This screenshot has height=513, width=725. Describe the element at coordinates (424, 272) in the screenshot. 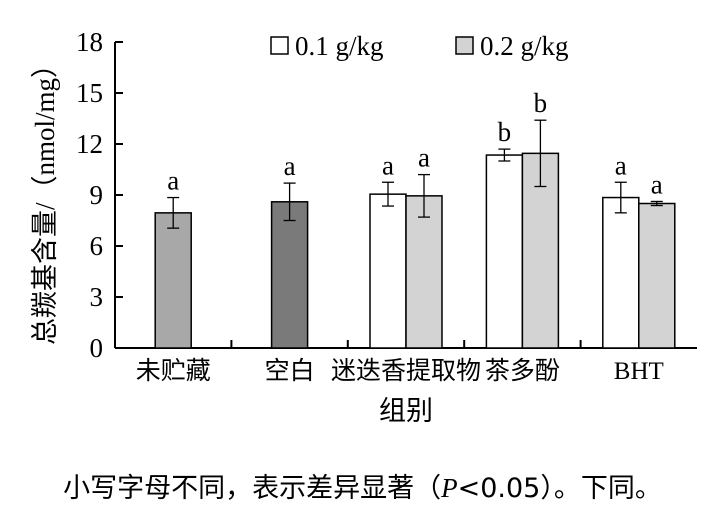

I see `bar-迷迭香提取物-0.2 g/kg` at that location.